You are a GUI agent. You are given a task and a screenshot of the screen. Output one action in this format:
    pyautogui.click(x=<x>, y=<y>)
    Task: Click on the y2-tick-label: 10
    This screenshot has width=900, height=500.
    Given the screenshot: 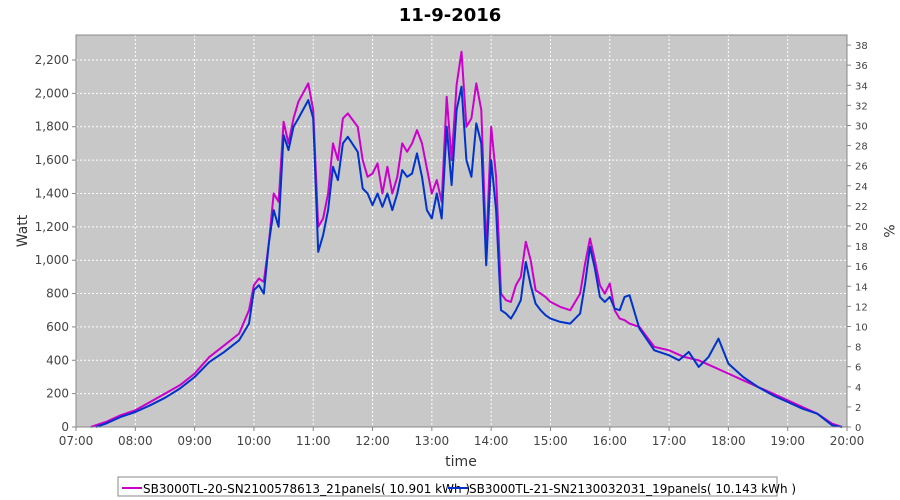 What is the action you would take?
    pyautogui.click(x=861, y=327)
    